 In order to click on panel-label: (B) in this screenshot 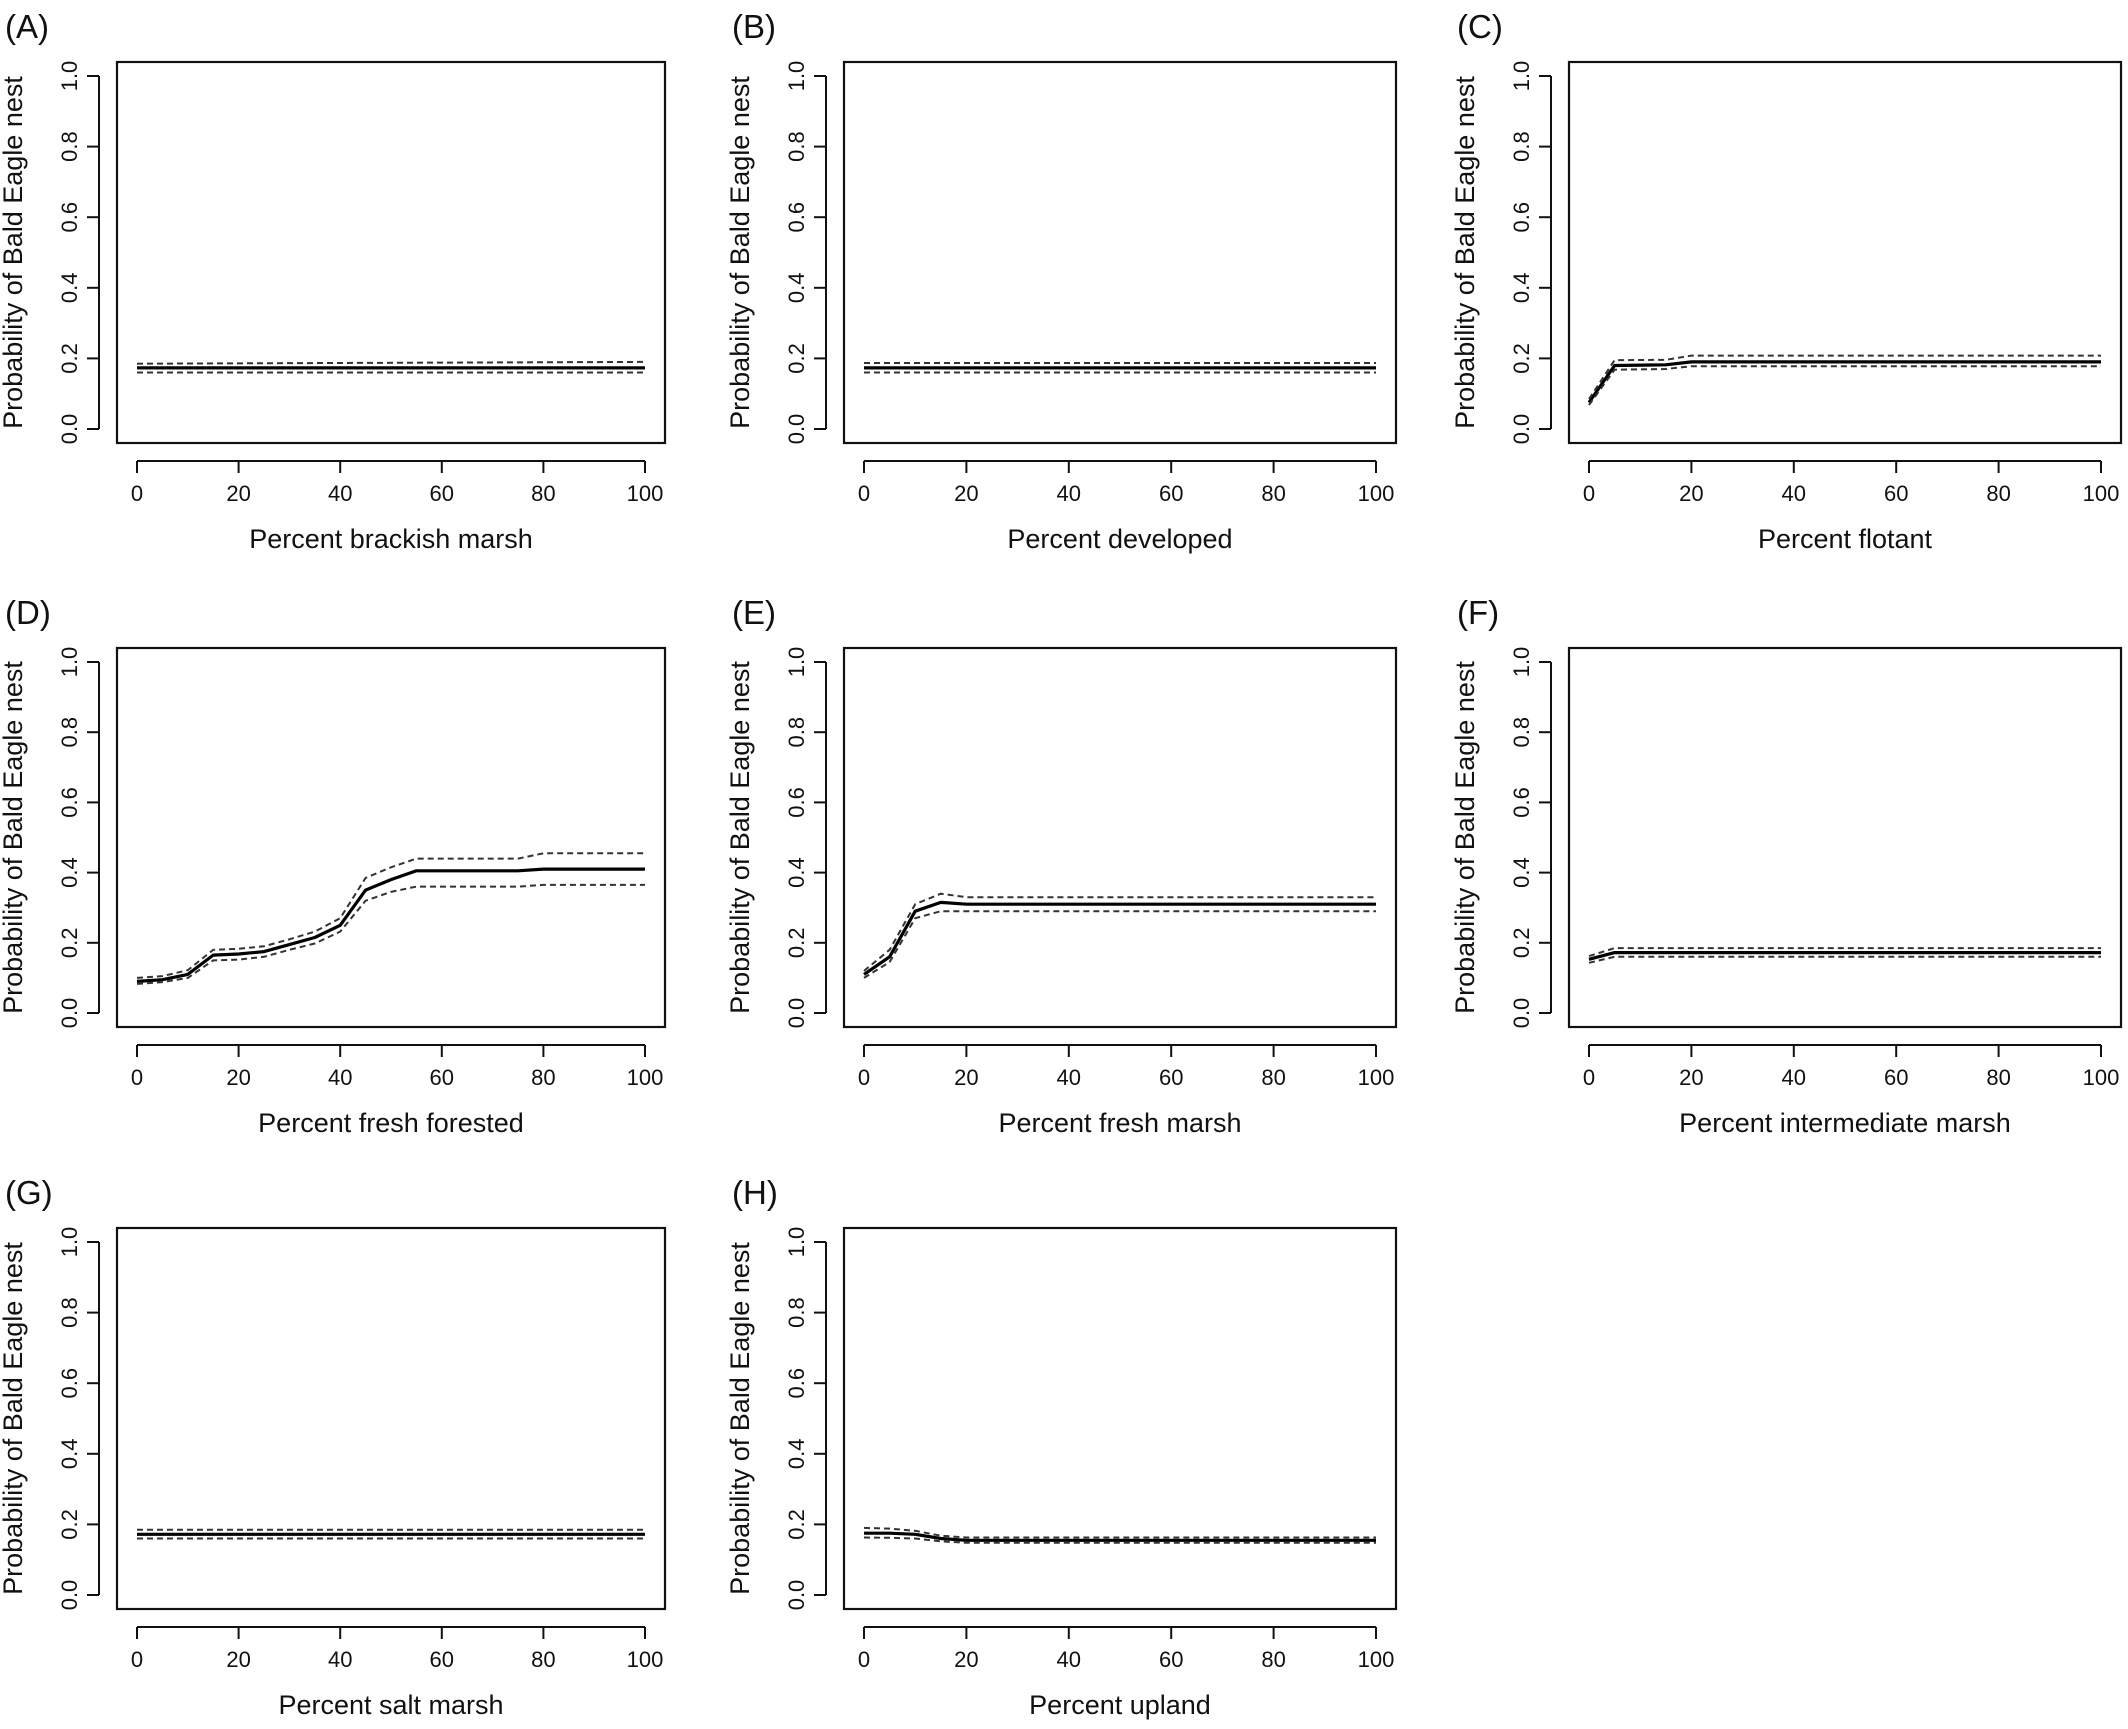, I will do `click(754, 26)`.